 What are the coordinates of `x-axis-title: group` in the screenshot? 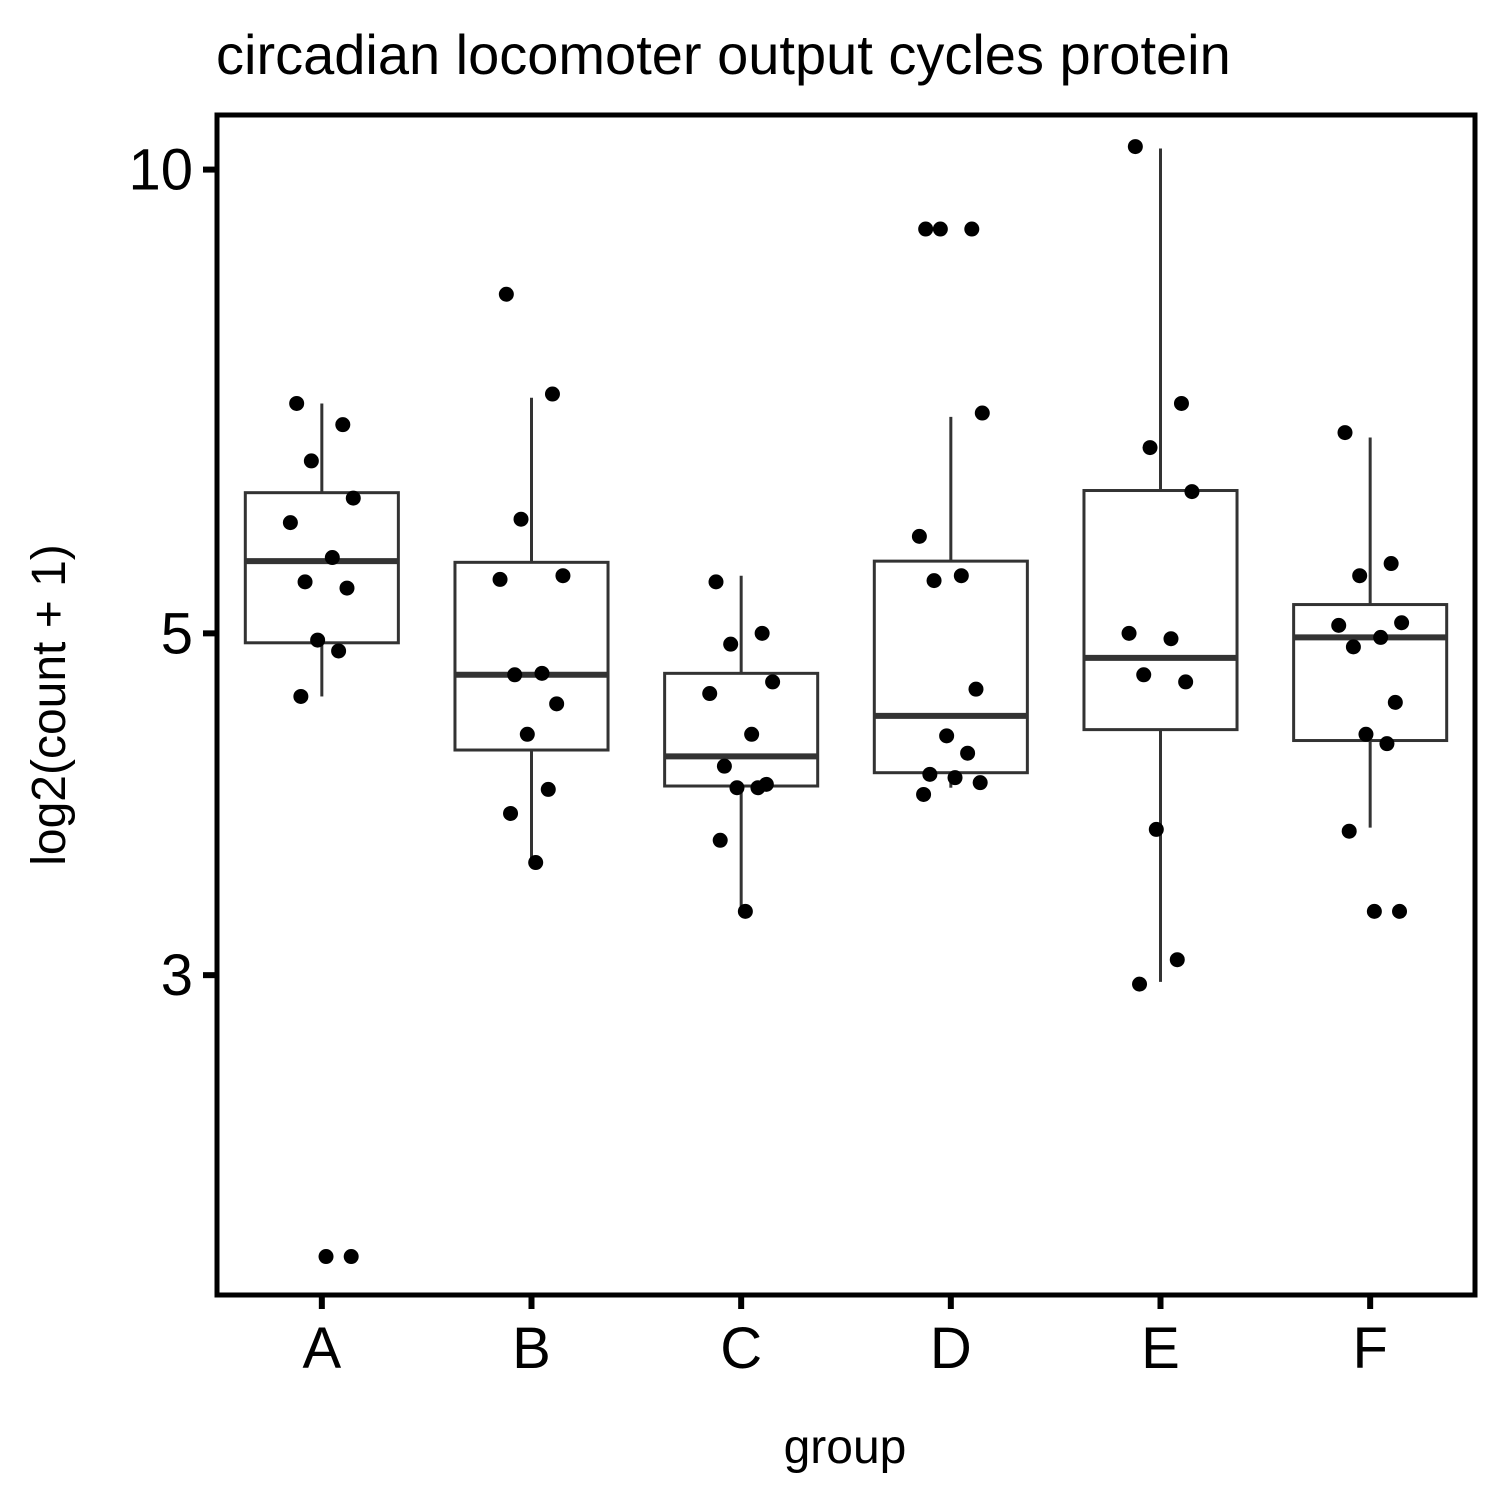 It's located at (845, 1447).